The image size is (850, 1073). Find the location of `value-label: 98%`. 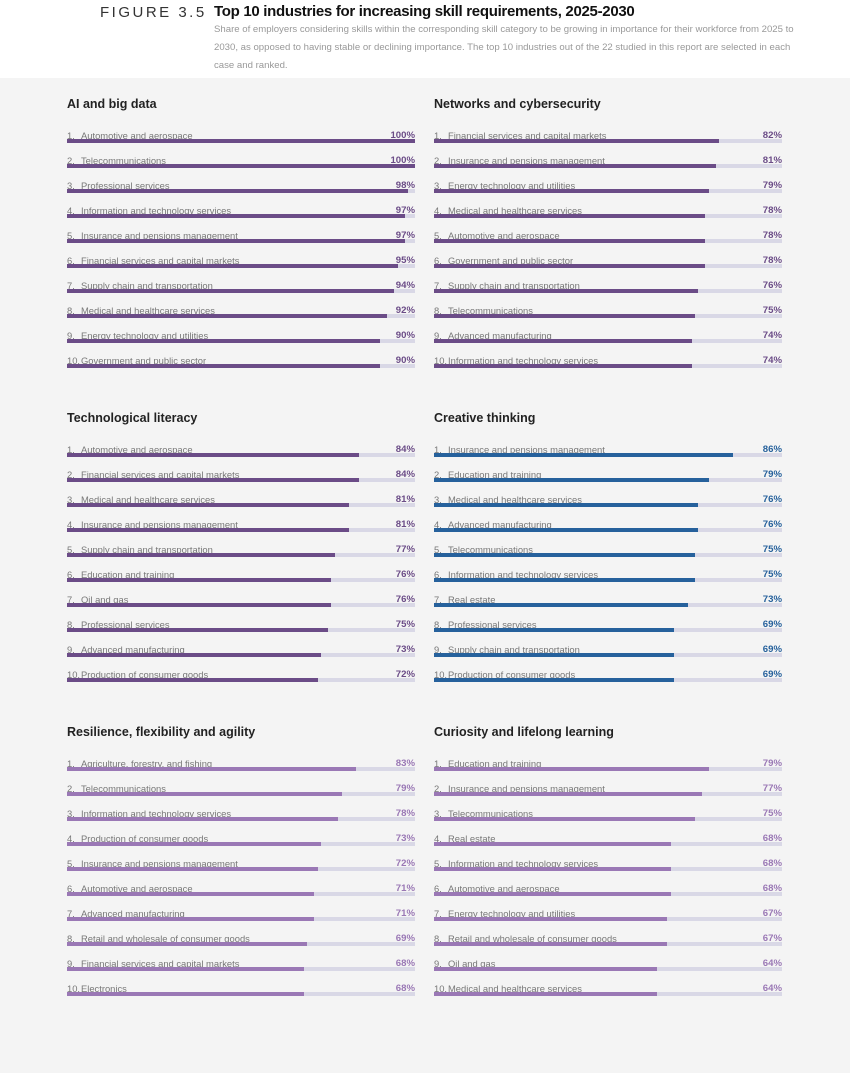

value-label: 98% is located at coordinates (405, 185).